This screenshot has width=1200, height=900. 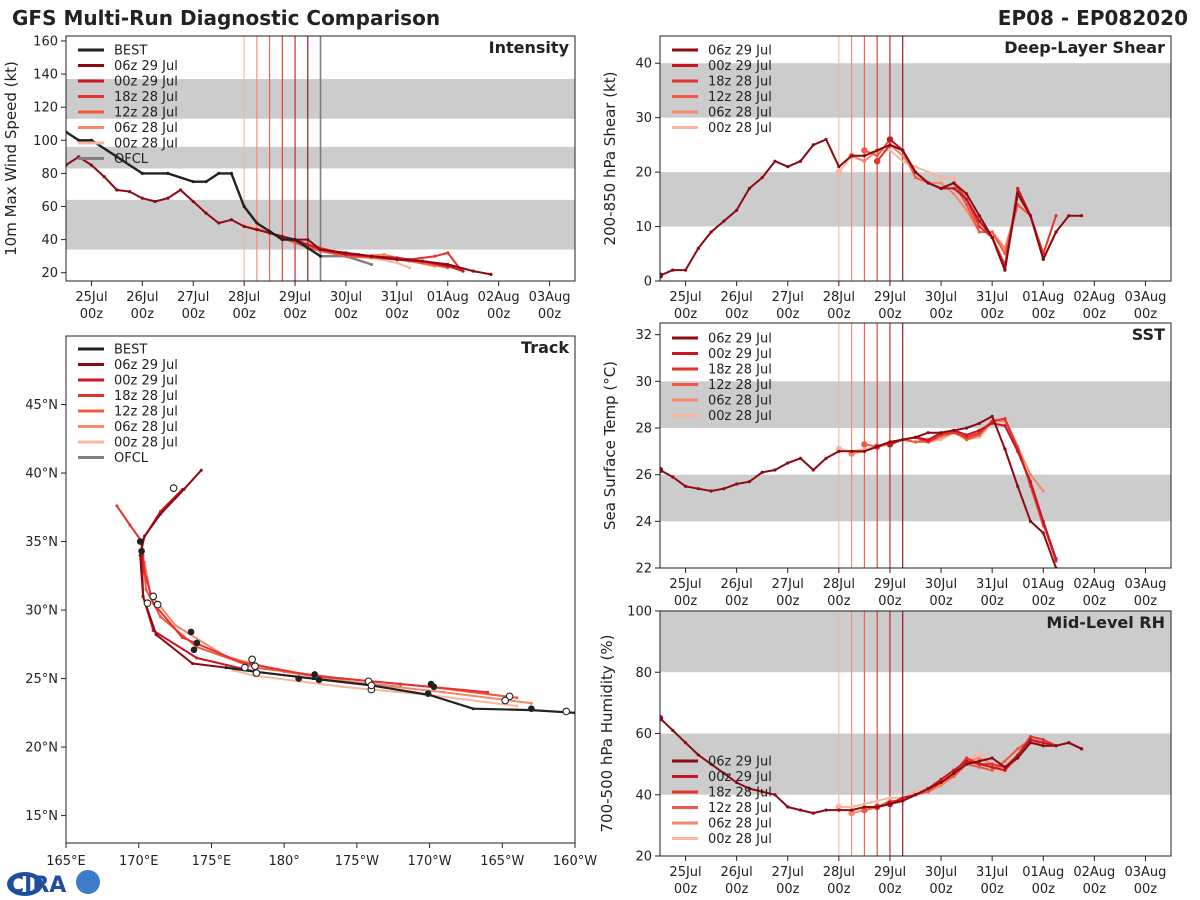 What do you see at coordinates (839, 297) in the screenshot?
I see `shear-xtick-date: 28Jul` at bounding box center [839, 297].